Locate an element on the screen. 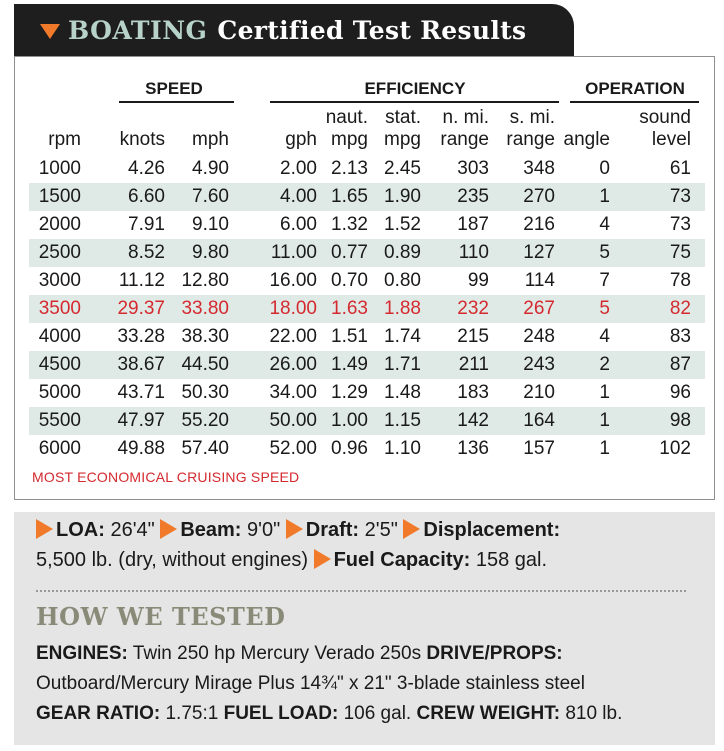 The width and height of the screenshot is (724, 751). column-header: knots is located at coordinates (130, 129).